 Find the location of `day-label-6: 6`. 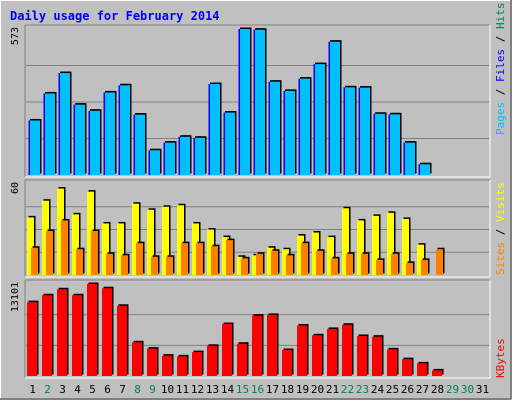

day-label-6: 6 is located at coordinates (107, 389).